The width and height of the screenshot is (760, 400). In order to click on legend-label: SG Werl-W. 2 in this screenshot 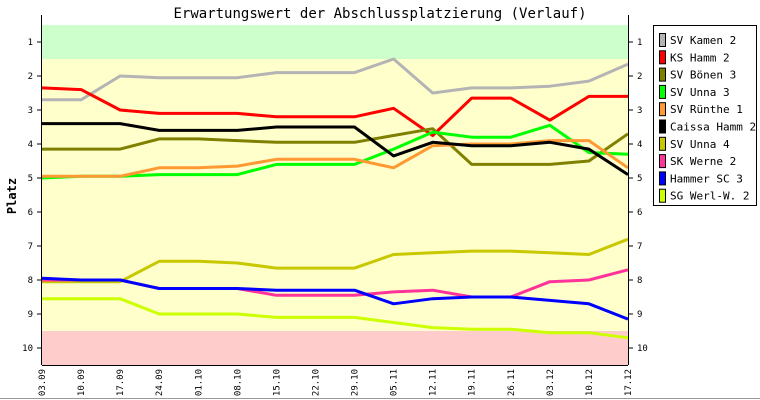, I will do `click(709, 196)`.